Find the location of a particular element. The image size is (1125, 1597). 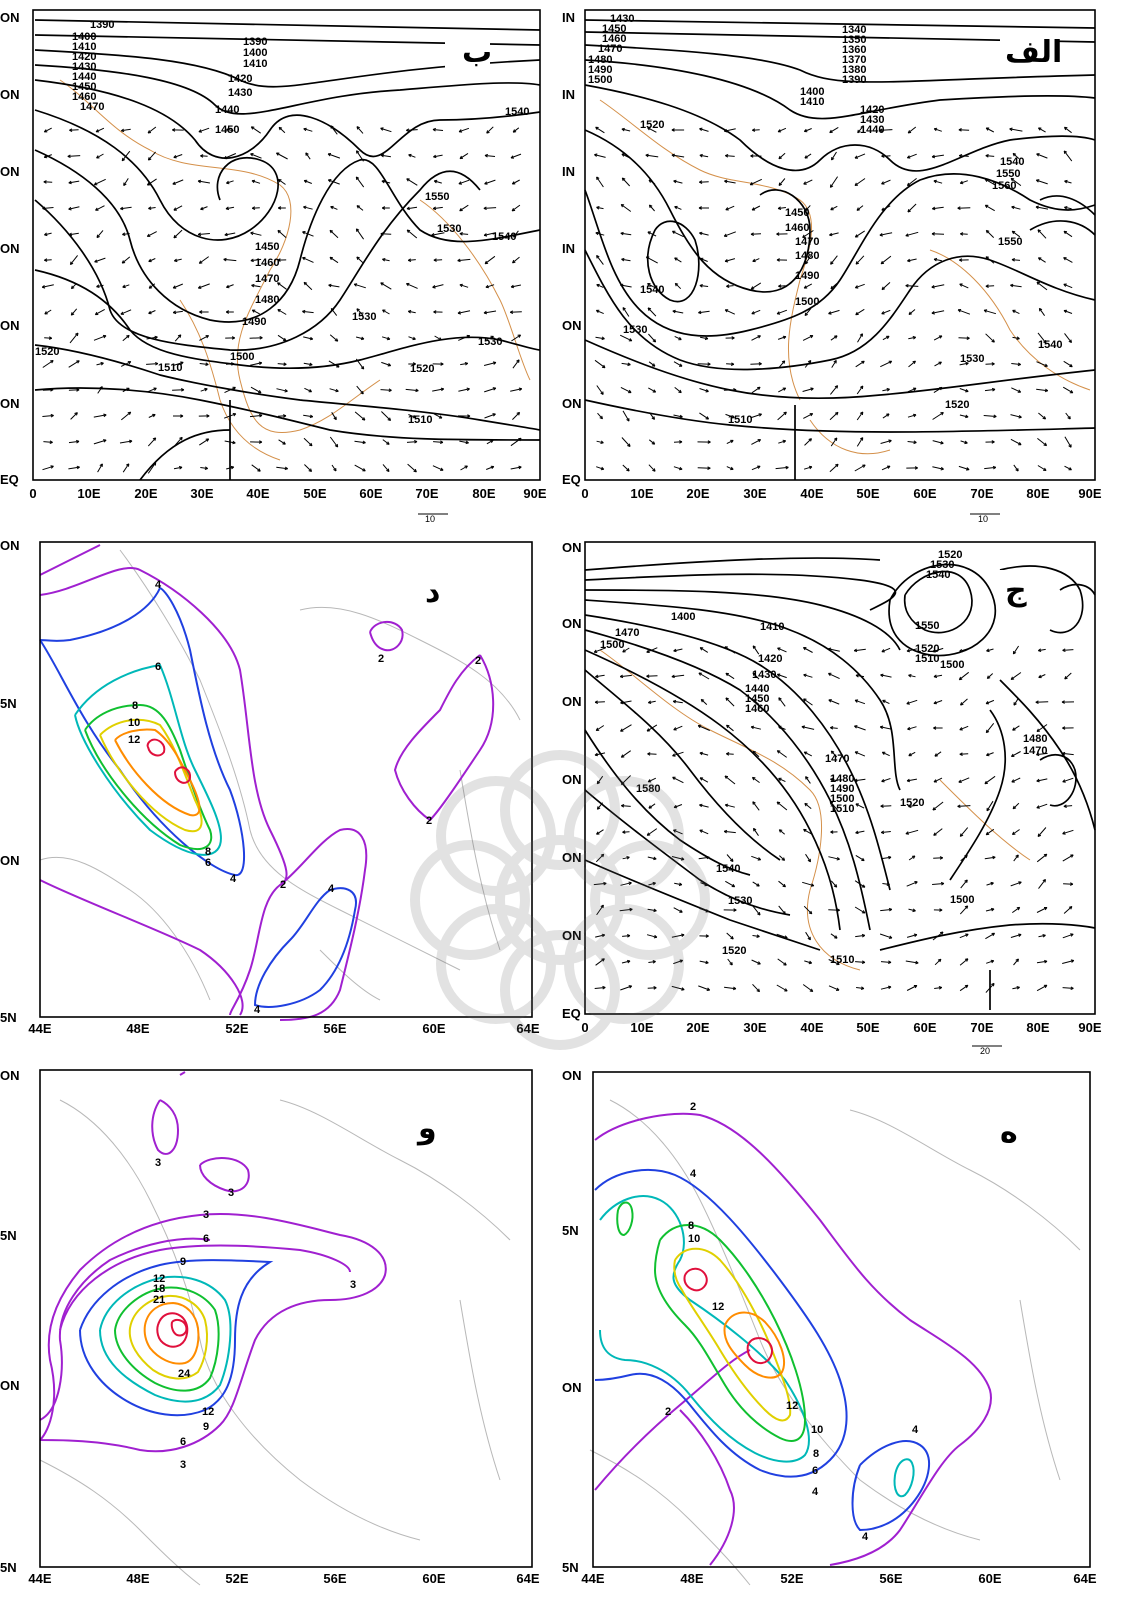

contour-labels: 2 4 8 10 12 12 10 8 6 4 4 4 2 is located at coordinates (792, 1322).